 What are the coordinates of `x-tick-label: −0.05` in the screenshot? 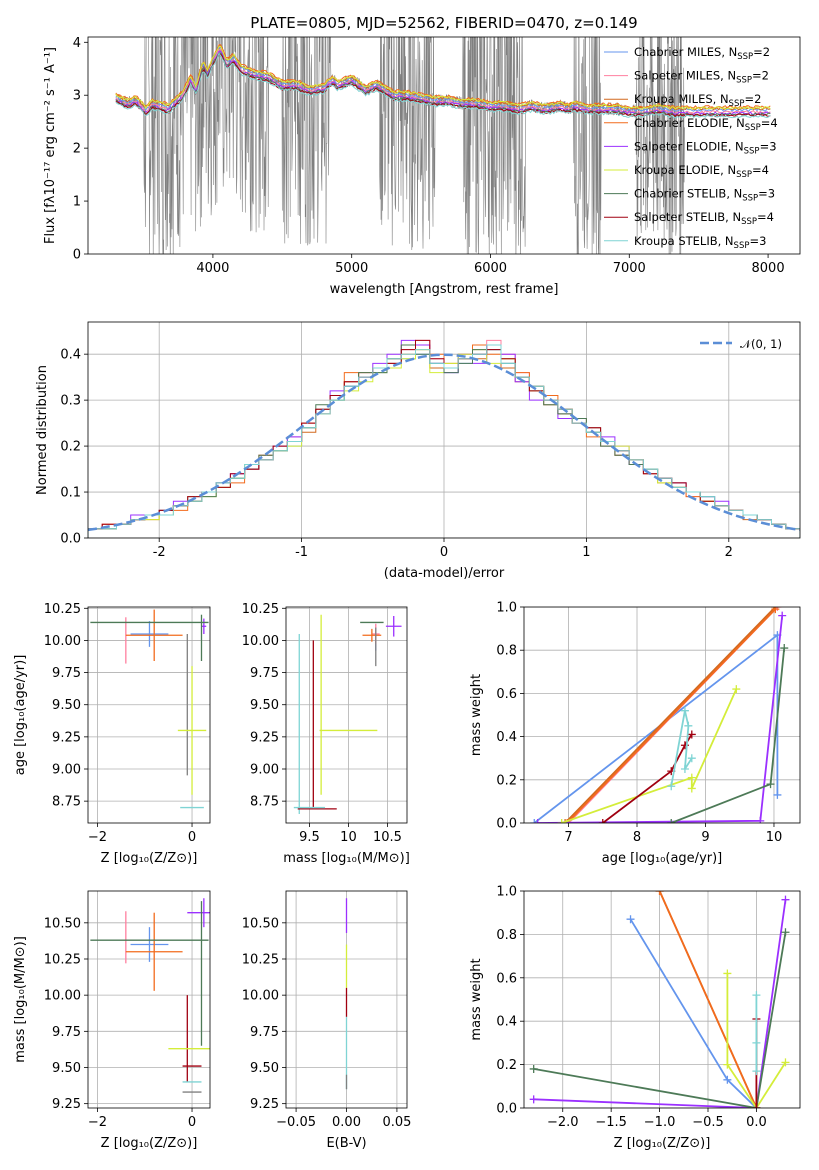 It's located at (296, 1122).